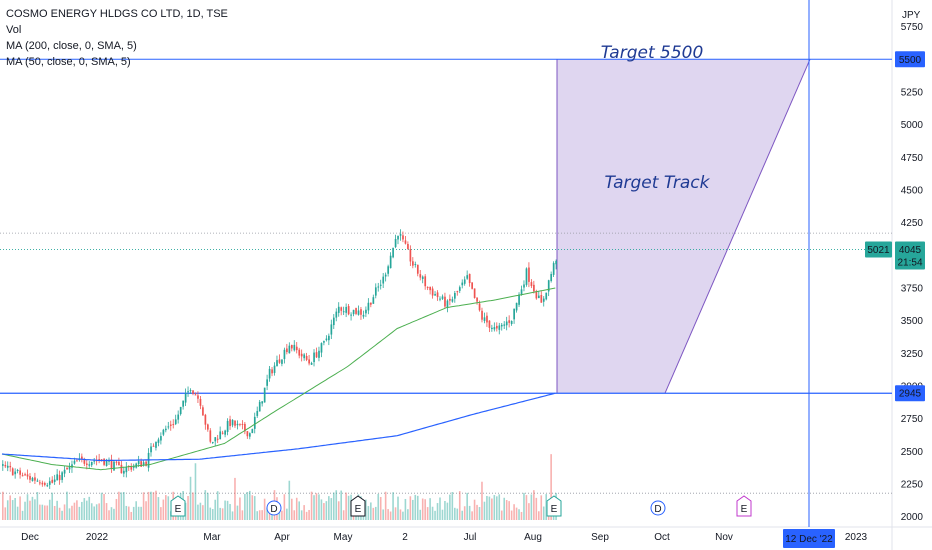  I want to click on current-price-badge-text: 5021, so click(878, 250).